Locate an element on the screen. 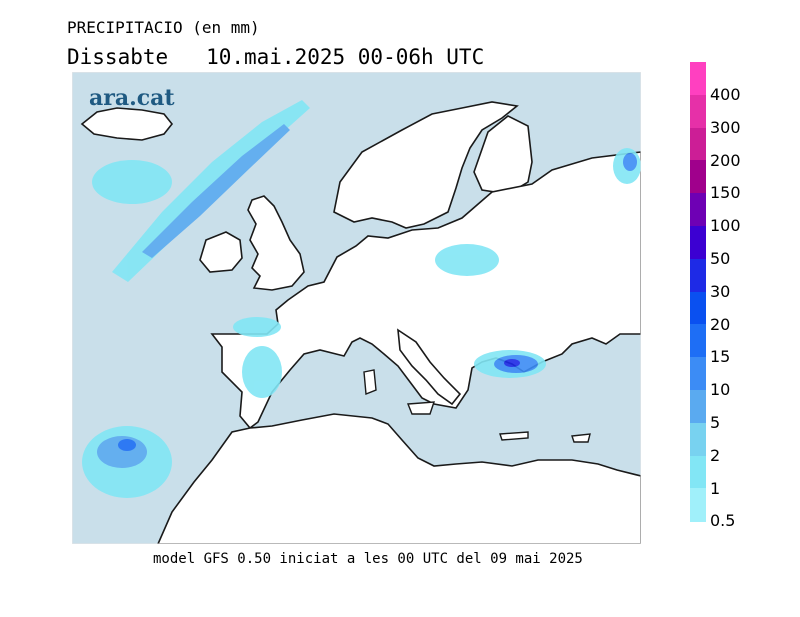  scale-label-30: 30 is located at coordinates (720, 291).